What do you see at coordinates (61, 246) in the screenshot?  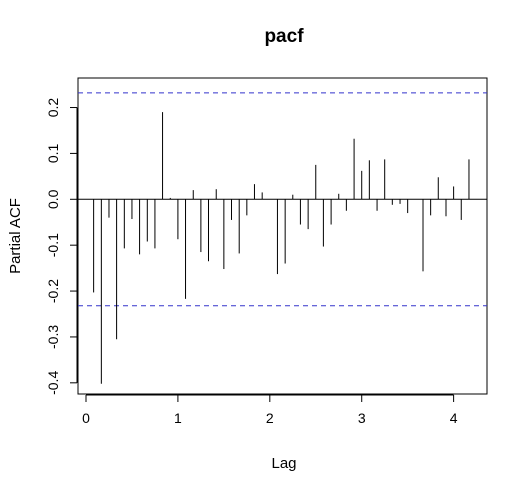 I see `y-axis: -0.4 -0.3 -0.2 -0.1 0.0 0.1 0.2` at bounding box center [61, 246].